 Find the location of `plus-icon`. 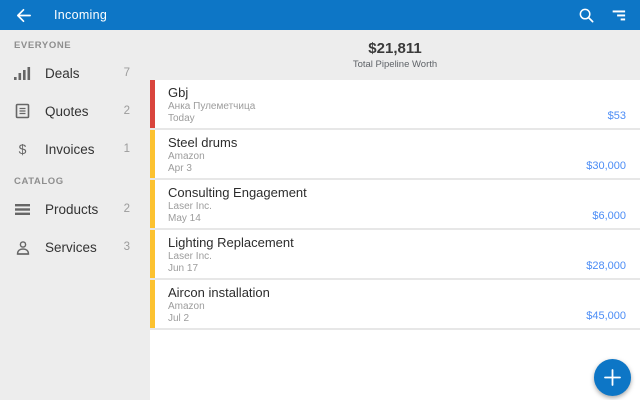

plus-icon is located at coordinates (612, 377).